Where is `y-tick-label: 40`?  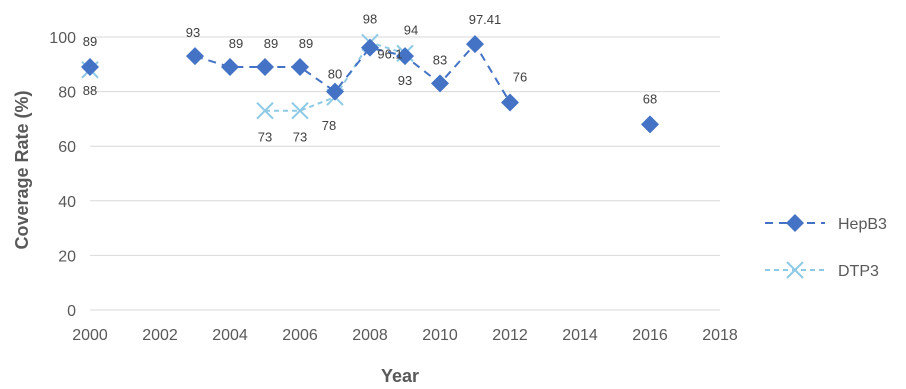
y-tick-label: 40 is located at coordinates (67, 202).